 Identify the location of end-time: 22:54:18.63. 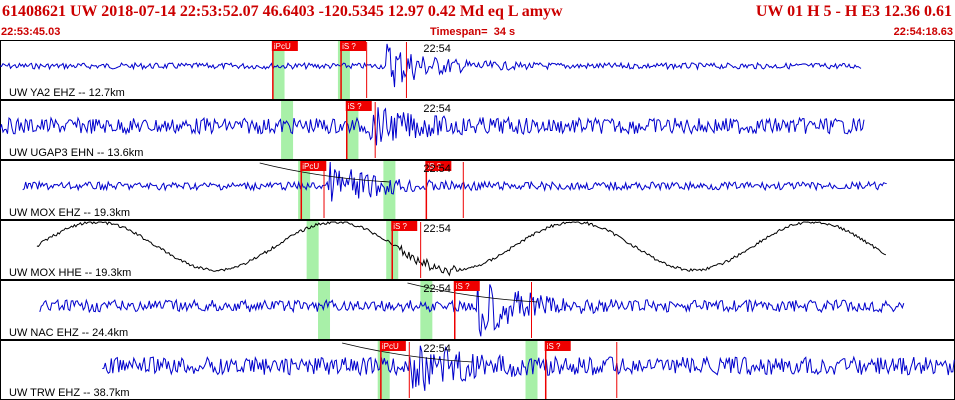
(923, 32).